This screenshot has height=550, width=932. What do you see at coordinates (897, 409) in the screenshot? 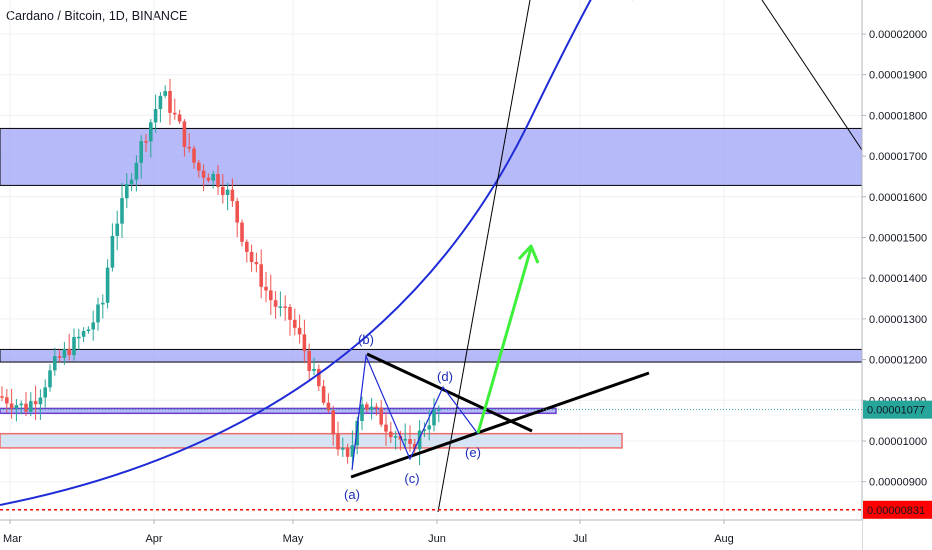
I see `current-price-badge` at bounding box center [897, 409].